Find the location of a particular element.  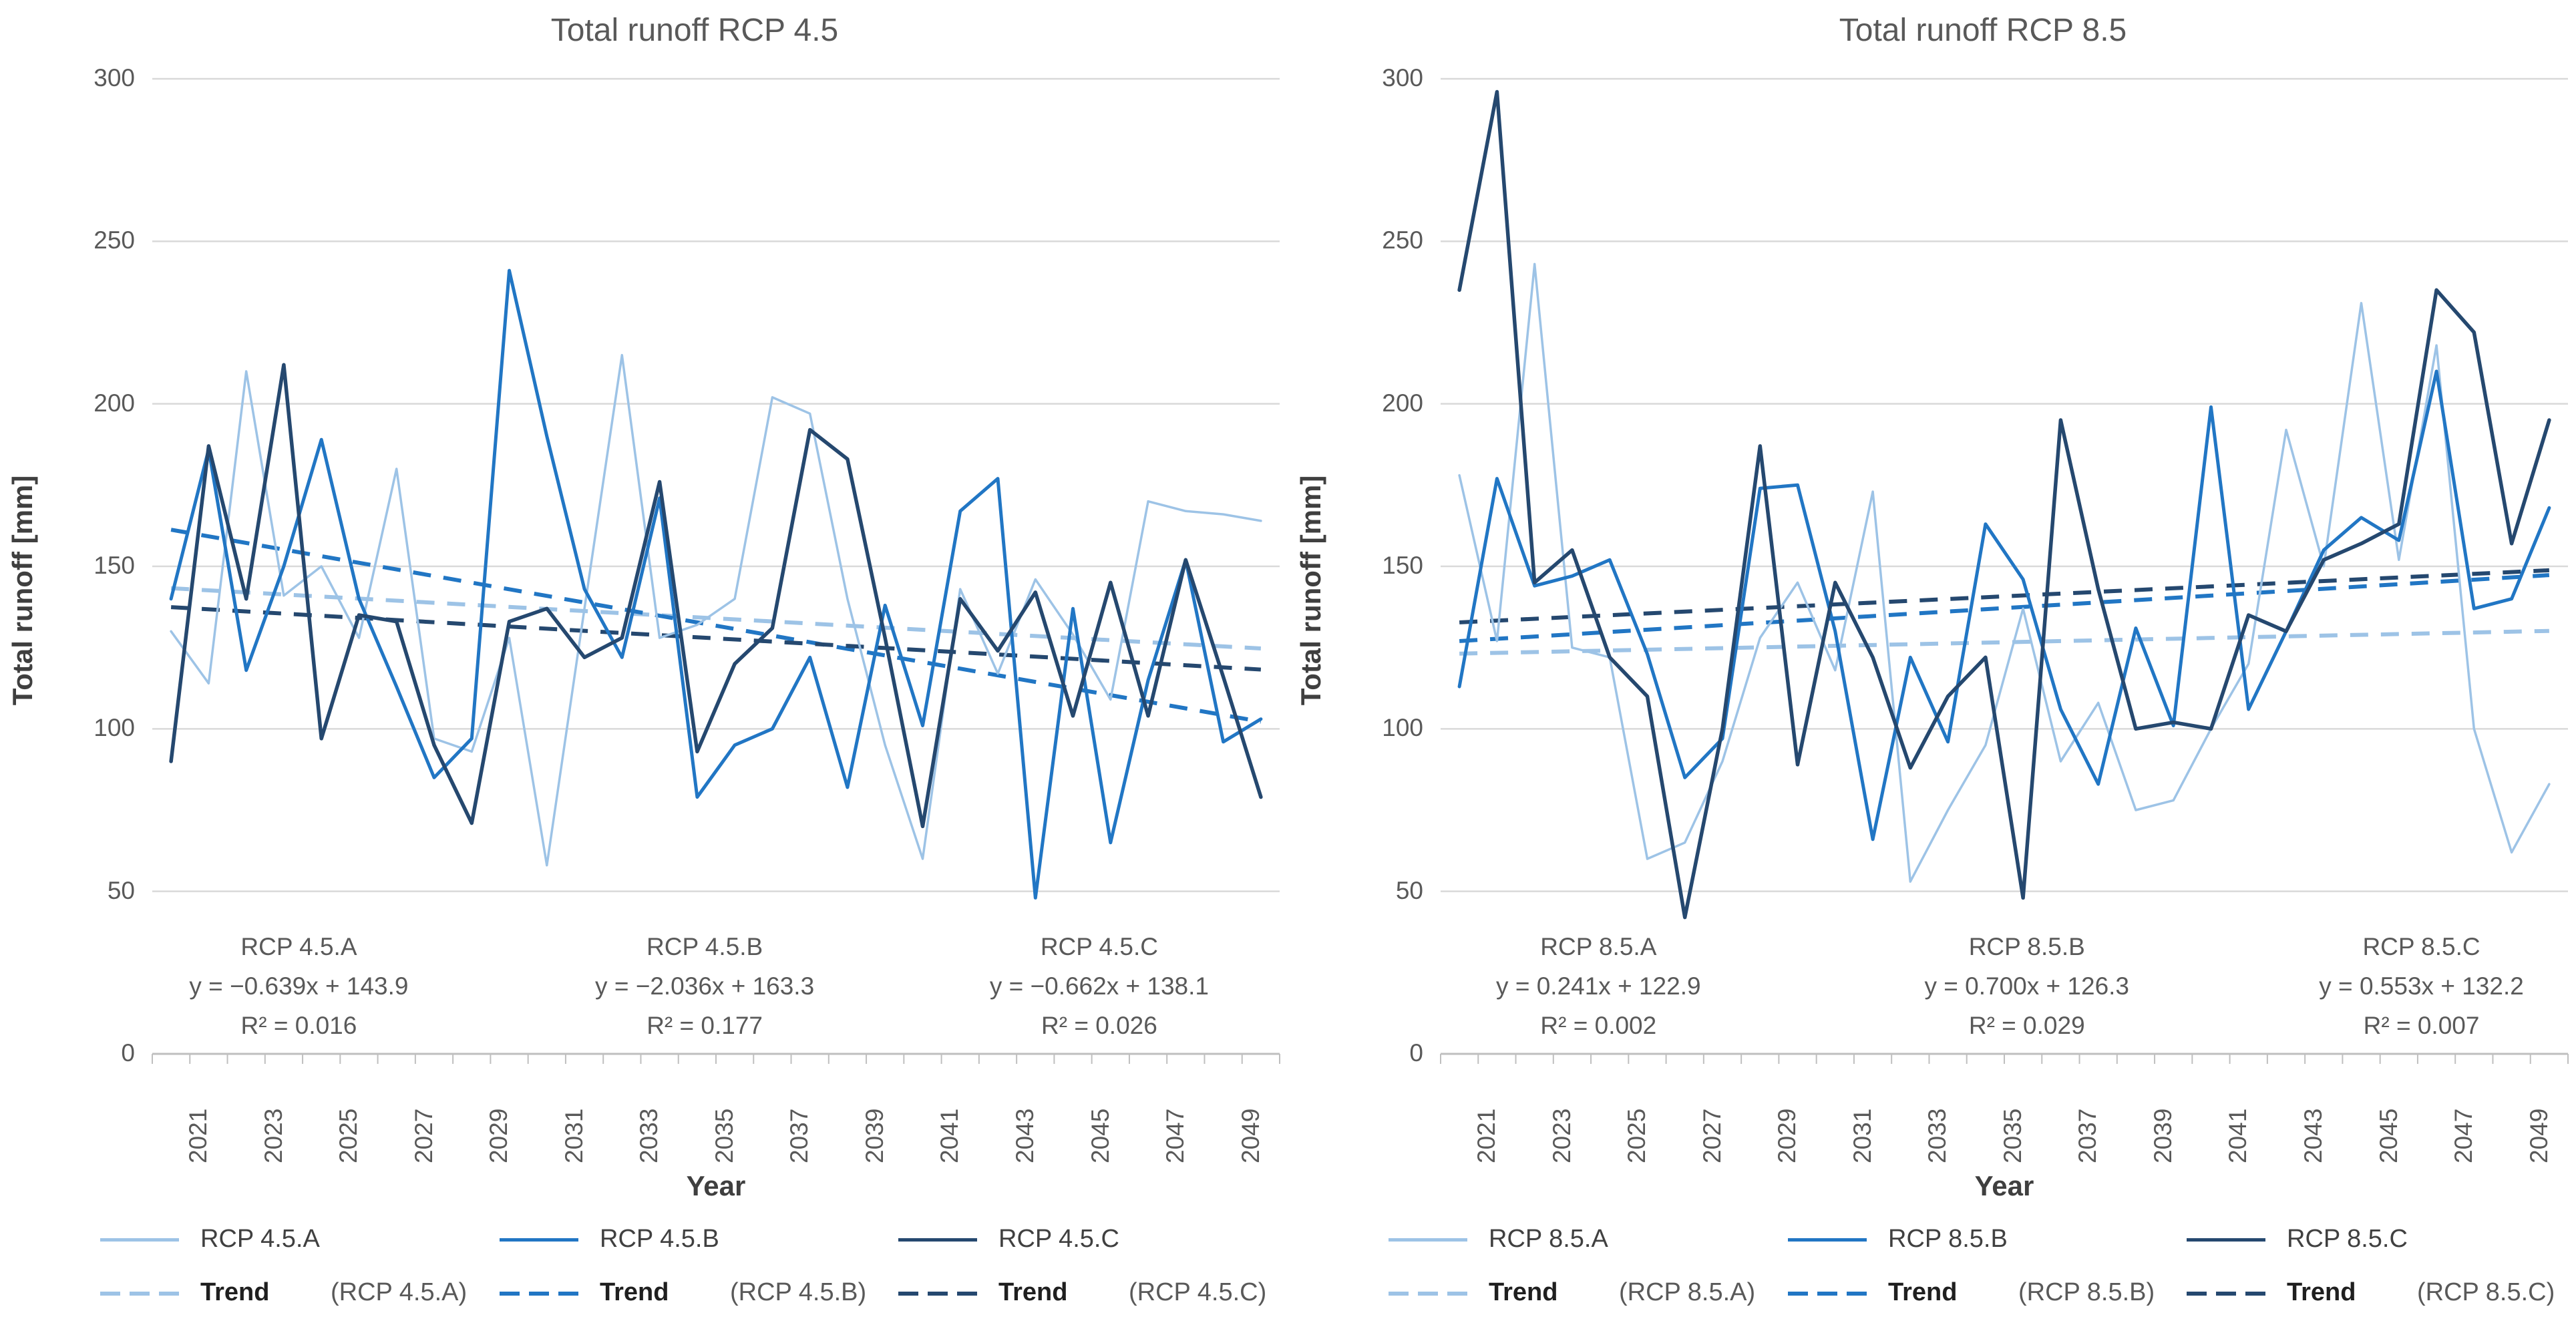

legend-trend-paren: (RCP 4.5.C) is located at coordinates (1198, 1292).